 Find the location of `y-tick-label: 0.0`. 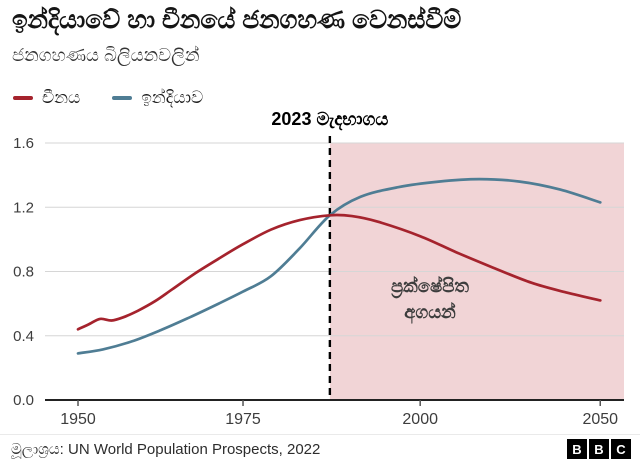

y-tick-label: 0.0 is located at coordinates (23, 400).